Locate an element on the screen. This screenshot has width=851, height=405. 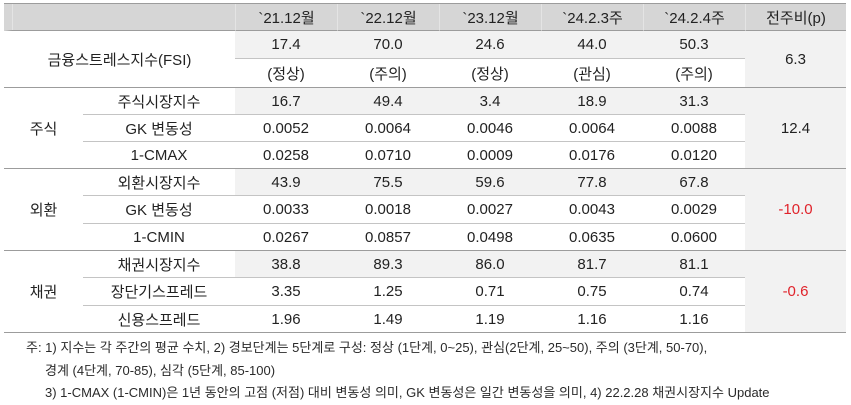
cell-value: 0.0033 is located at coordinates (286, 210).